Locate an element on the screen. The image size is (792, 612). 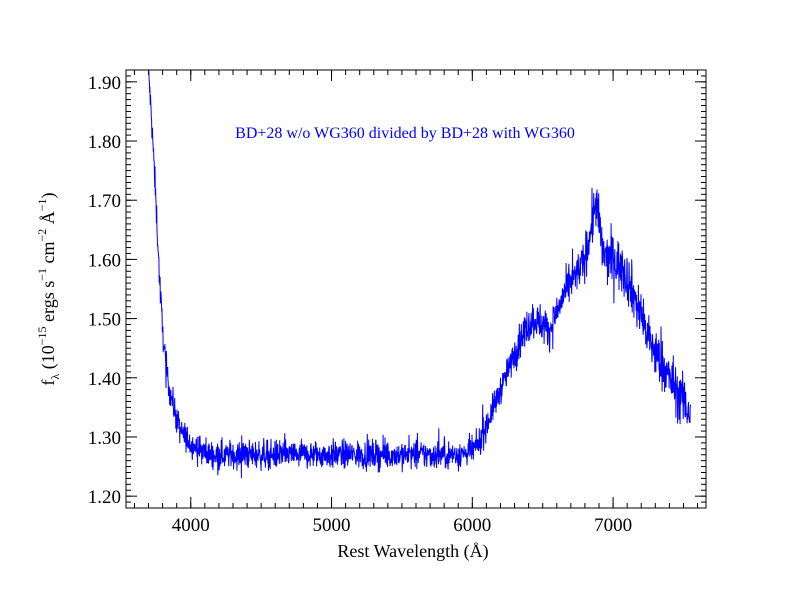
x-tick-label: 5000 is located at coordinates (332, 525).